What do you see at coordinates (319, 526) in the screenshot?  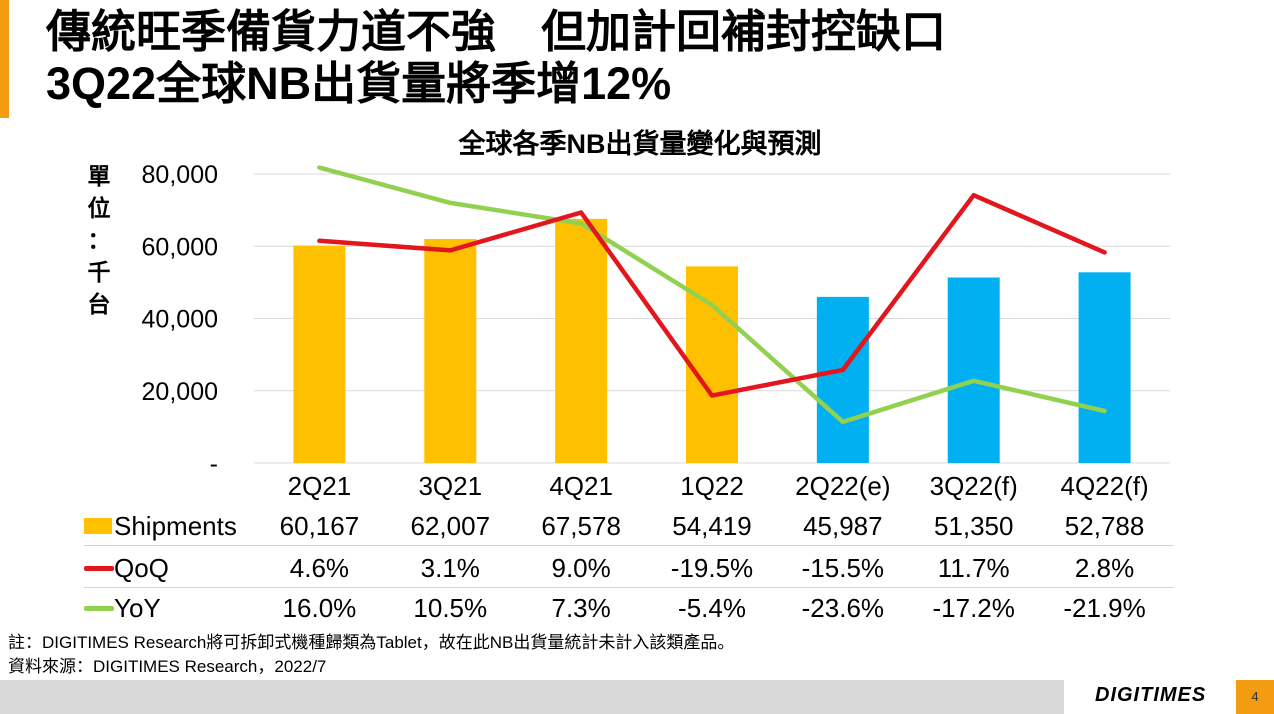 I see `shipments-value-cell: 60,167` at bounding box center [319, 526].